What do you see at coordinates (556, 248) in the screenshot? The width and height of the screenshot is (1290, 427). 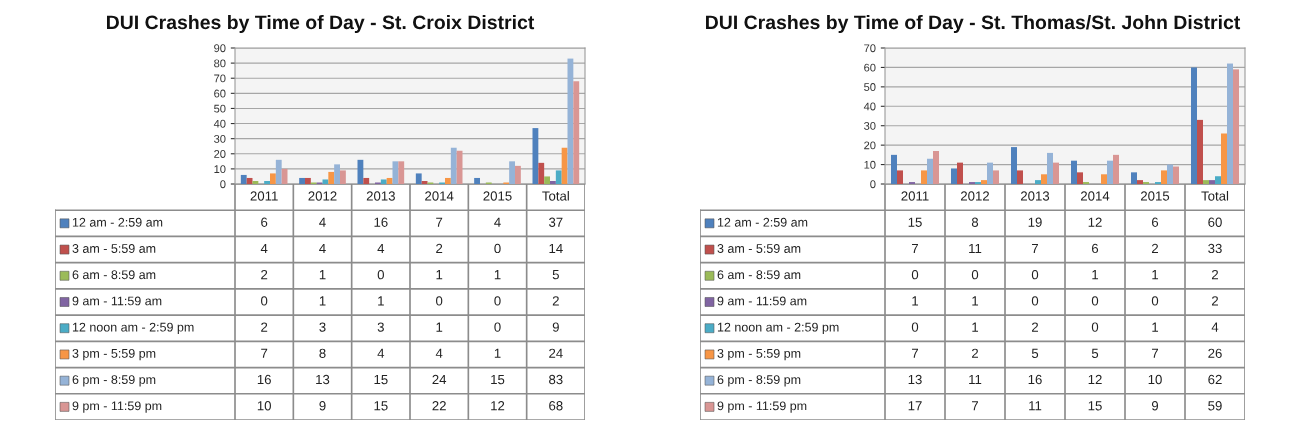 I see `data-label: 14` at bounding box center [556, 248].